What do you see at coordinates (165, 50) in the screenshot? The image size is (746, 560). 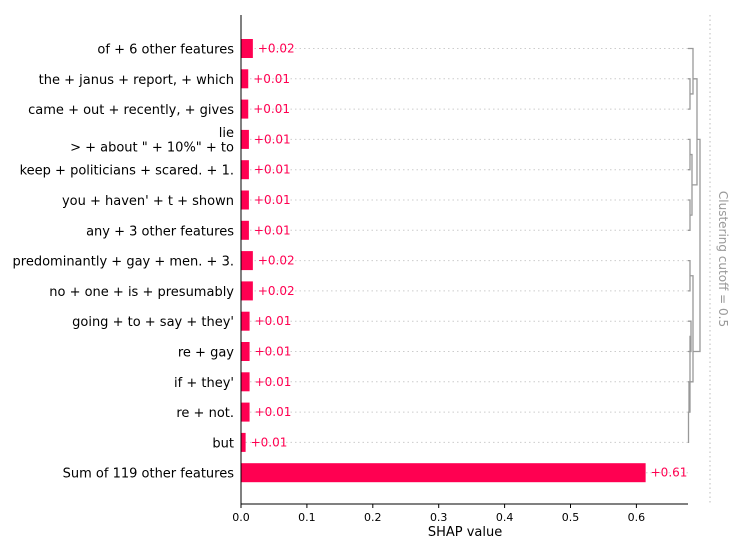 I see `y-tick-label: of + 6 other features` at bounding box center [165, 50].